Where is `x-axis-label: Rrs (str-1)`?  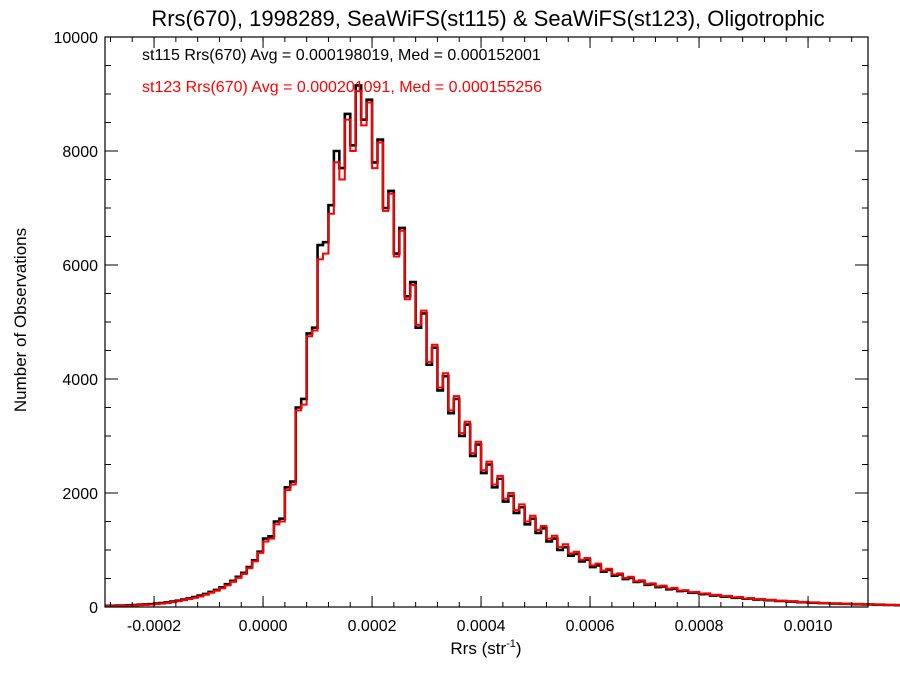 x-axis-label: Rrs (str-1) is located at coordinates (485, 648).